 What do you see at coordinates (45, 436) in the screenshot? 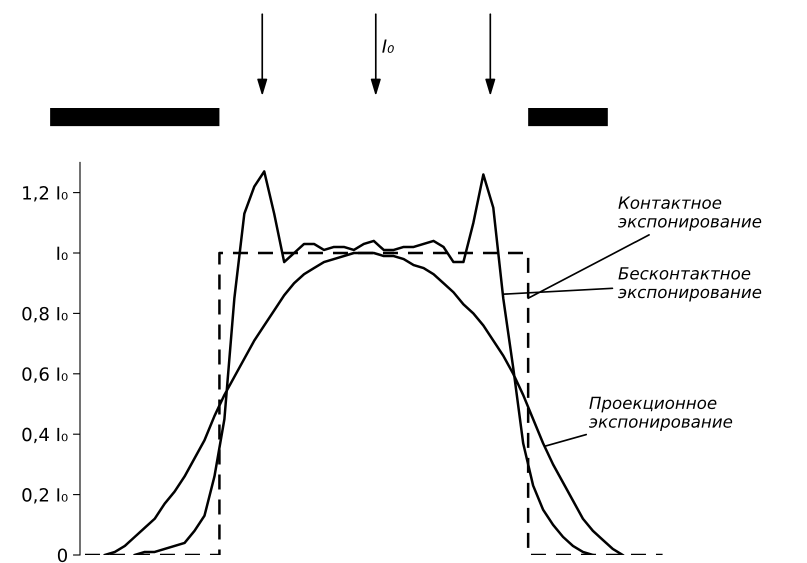
I see `y-tick-label: 0,4 I₀` at bounding box center [45, 436].